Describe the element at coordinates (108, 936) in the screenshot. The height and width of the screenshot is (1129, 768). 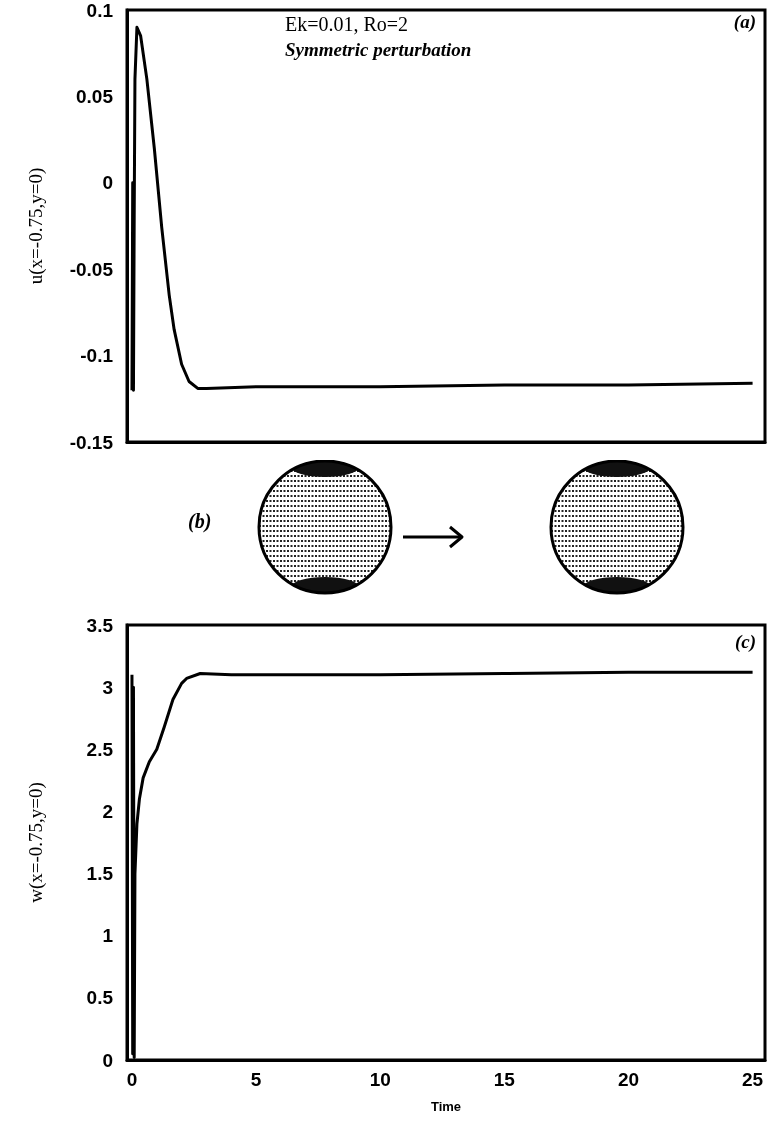
I see `y-tick-label: 1` at that location.